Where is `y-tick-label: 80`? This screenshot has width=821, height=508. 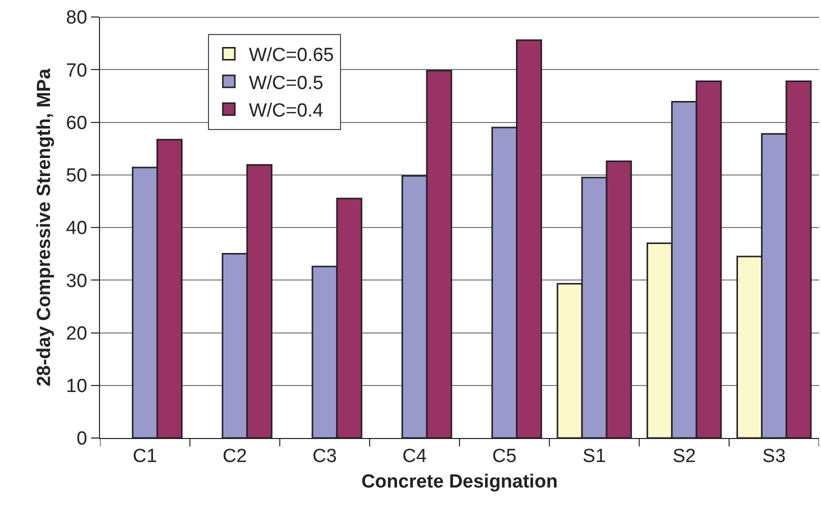 y-tick-label: 80 is located at coordinates (77, 18).